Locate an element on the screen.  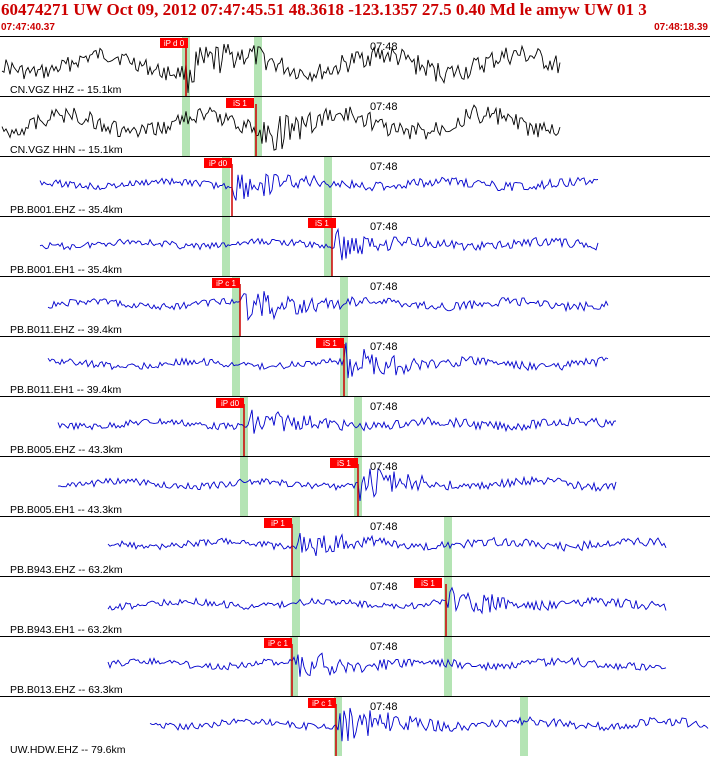
channel-label: PB.B001.EH1 -- 35.4km is located at coordinates (66, 270).